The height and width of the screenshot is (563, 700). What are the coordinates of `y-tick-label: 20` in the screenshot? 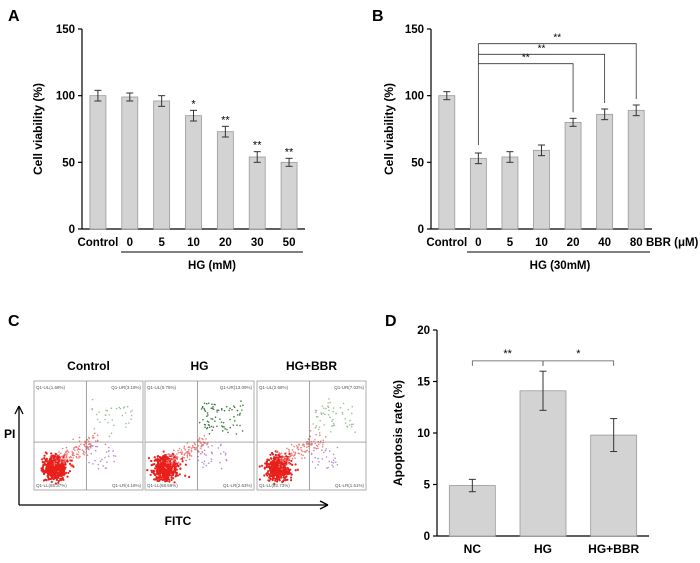 It's located at (423, 331).